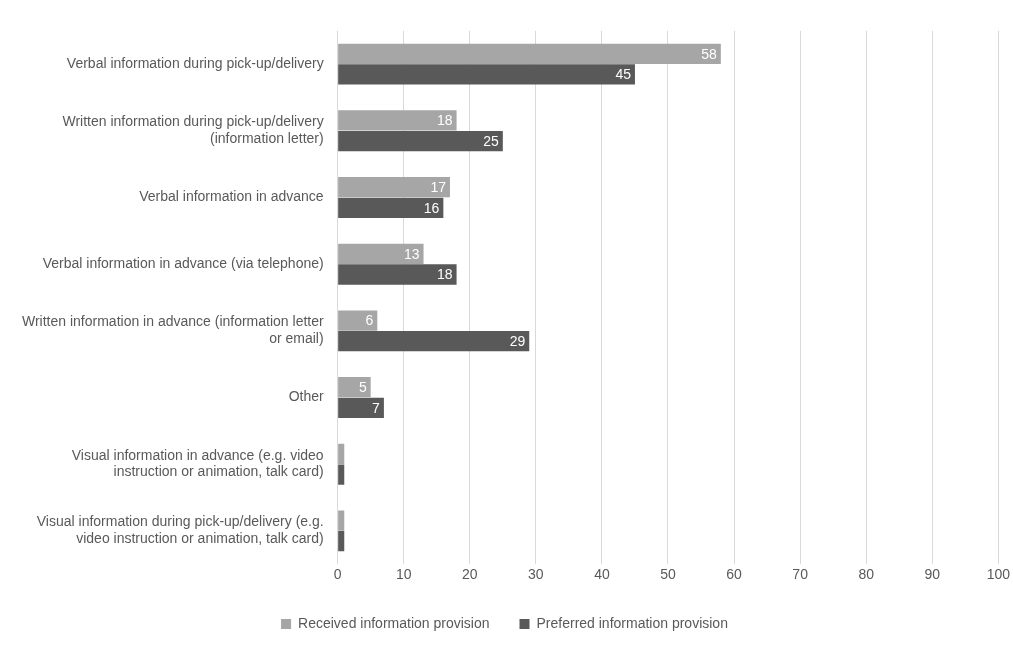 This screenshot has height=649, width=1013. What do you see at coordinates (394, 622) in the screenshot?
I see `legend-label: Received information provision` at bounding box center [394, 622].